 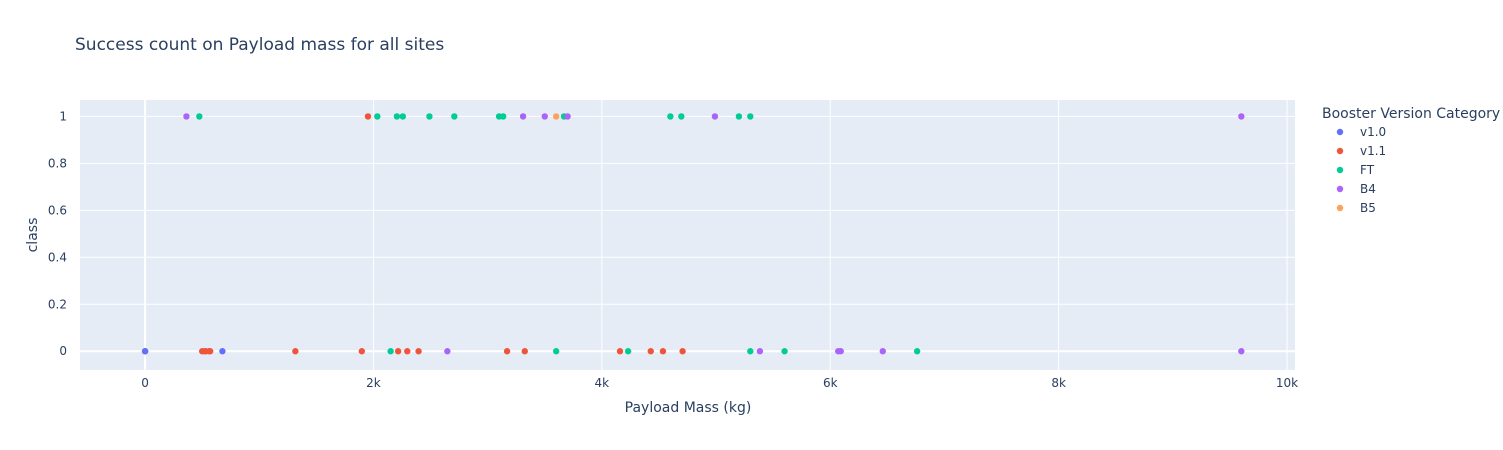 What do you see at coordinates (63, 116) in the screenshot?
I see `y-tick-label: 1` at bounding box center [63, 116].